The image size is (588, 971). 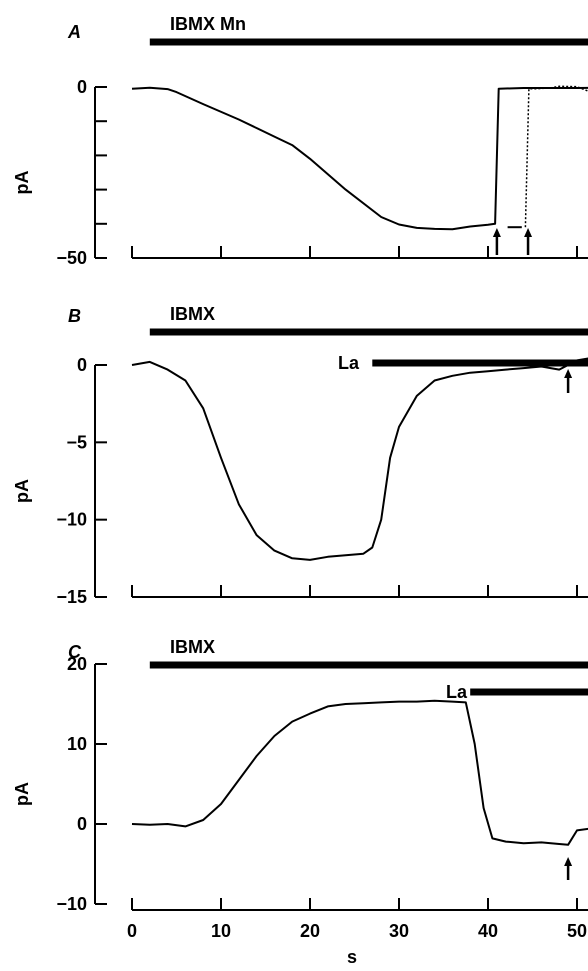 I want to click on y-tick-label: −50, so click(x=71, y=258).